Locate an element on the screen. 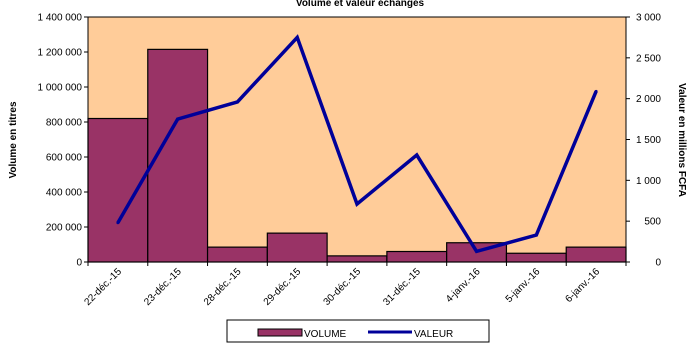 Image resolution: width=692 pixels, height=343 pixels. right-tick-label: 2 000 is located at coordinates (648, 99).